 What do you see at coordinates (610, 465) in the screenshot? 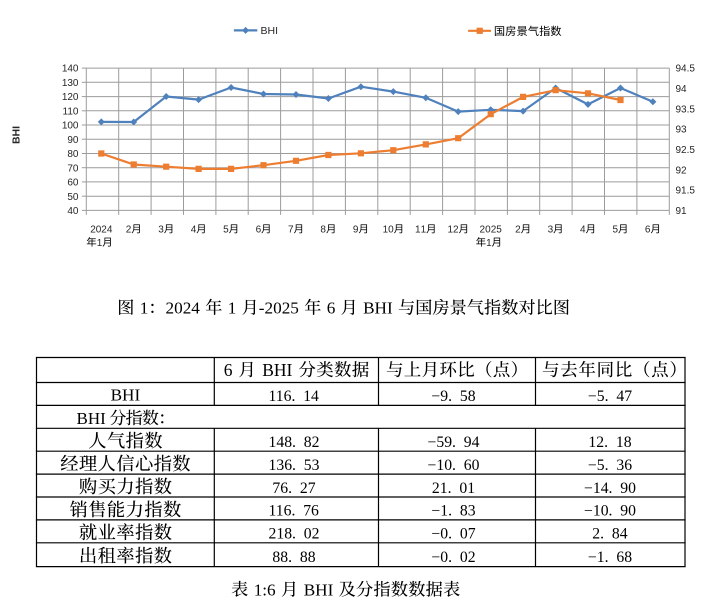
I see `svg-text: −5. 36` at bounding box center [610, 465].